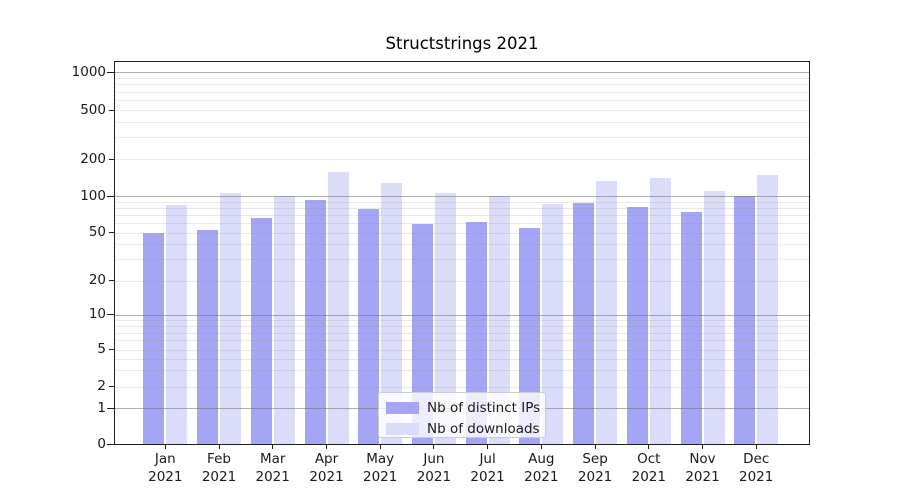 The height and width of the screenshot is (500, 900). I want to click on legend-swatch-downloads, so click(402, 428).